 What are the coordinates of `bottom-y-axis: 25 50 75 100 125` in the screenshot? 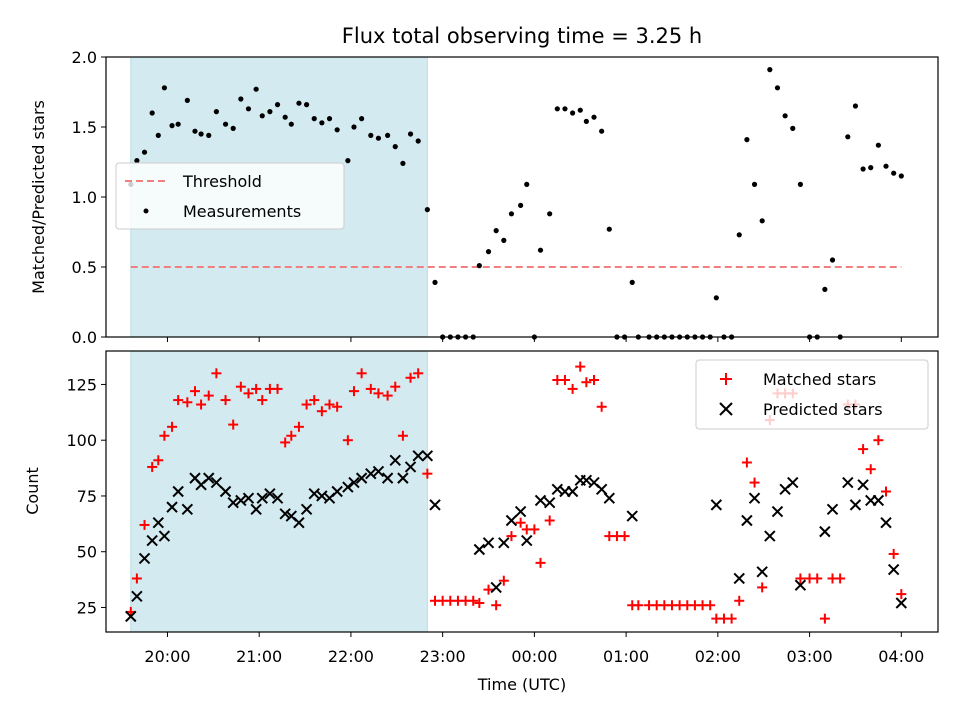 It's located at (86, 496).